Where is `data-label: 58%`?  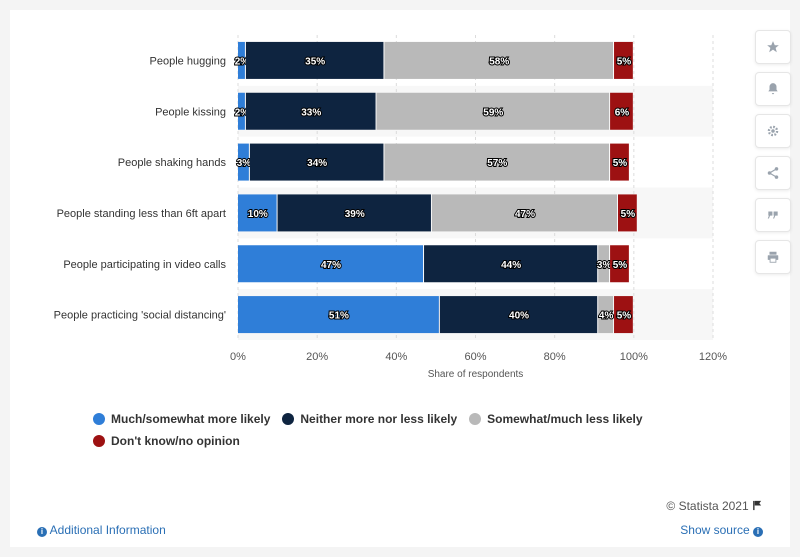 data-label: 58% is located at coordinates (499, 61).